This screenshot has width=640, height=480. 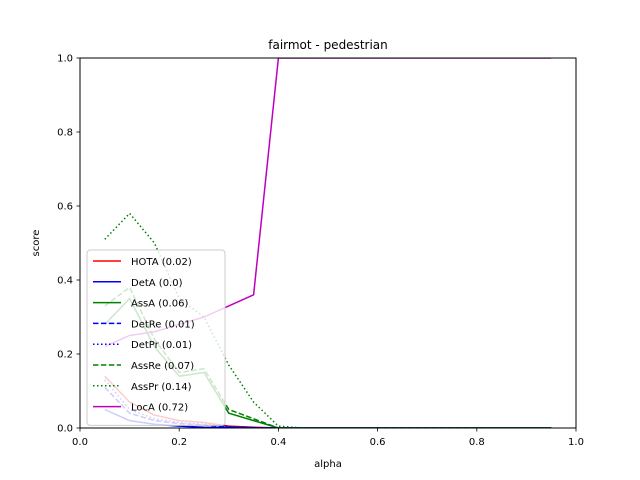 I want to click on legend-label: LocA (0.72), so click(x=159, y=408).